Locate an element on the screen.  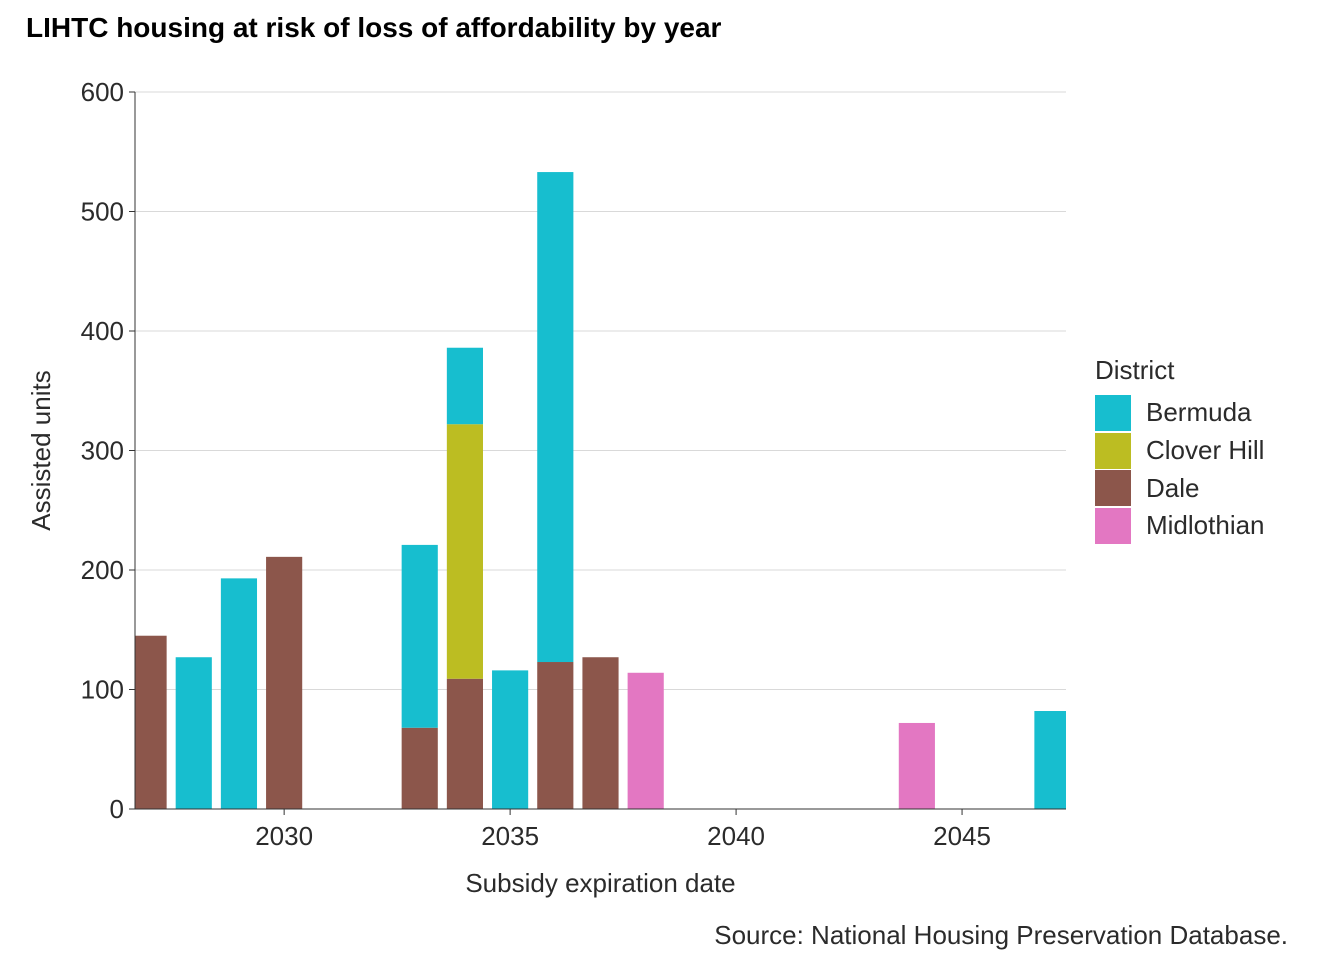
x-axis-title: Subsidy expiration date is located at coordinates (600, 883).